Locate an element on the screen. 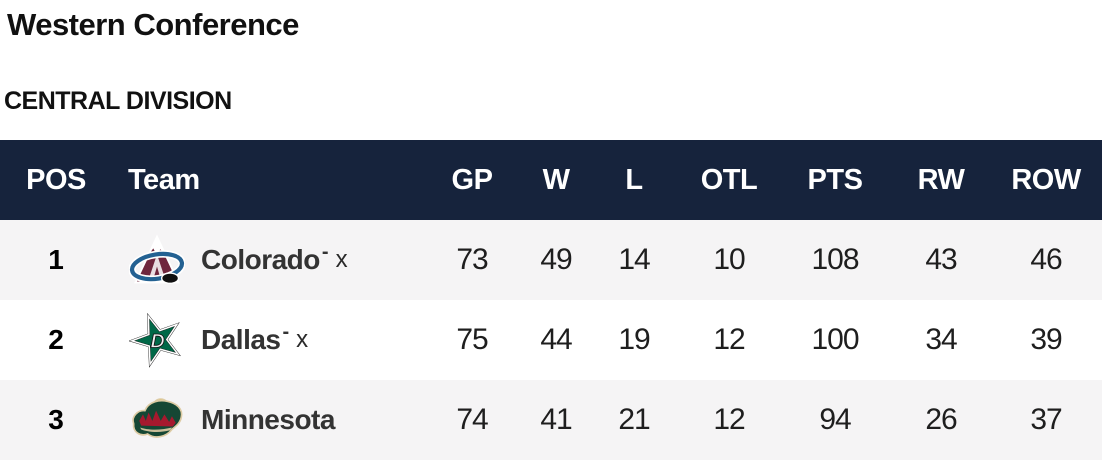  minnesota-wild-logo-icon is located at coordinates (157, 420).